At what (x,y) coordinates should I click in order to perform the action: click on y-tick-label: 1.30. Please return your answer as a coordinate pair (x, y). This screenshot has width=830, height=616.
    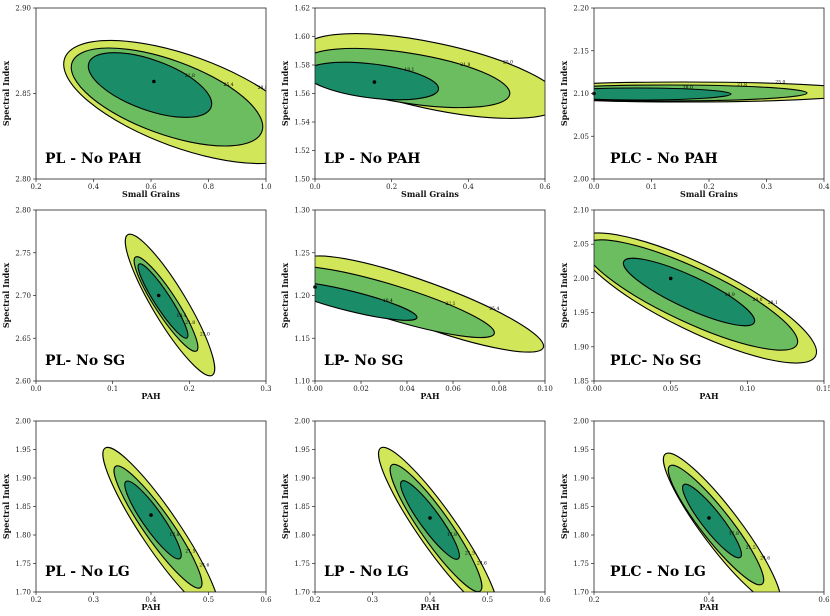
    Looking at the image, I should click on (302, 211).